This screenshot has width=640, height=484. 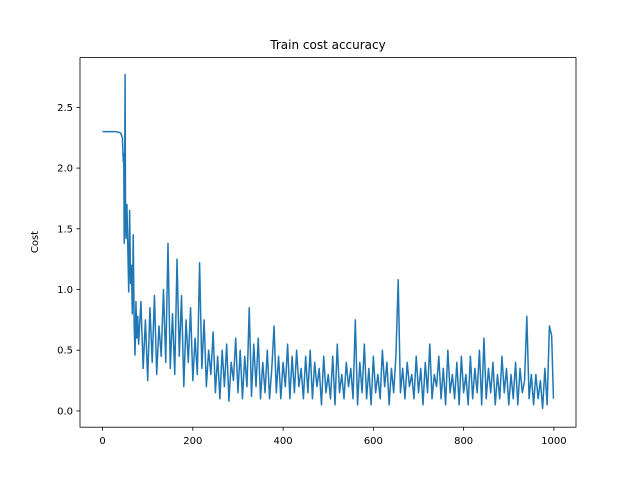 I want to click on y-tick-label: 2.5, so click(x=65, y=108).